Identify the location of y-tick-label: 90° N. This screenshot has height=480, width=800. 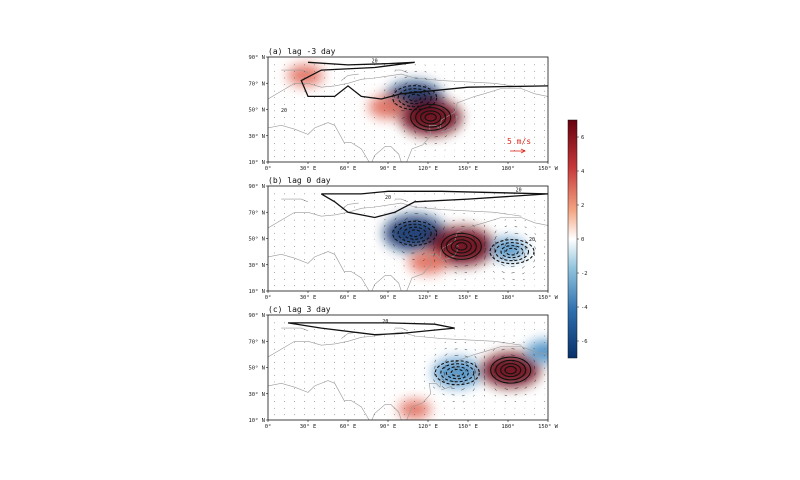
(256, 58).